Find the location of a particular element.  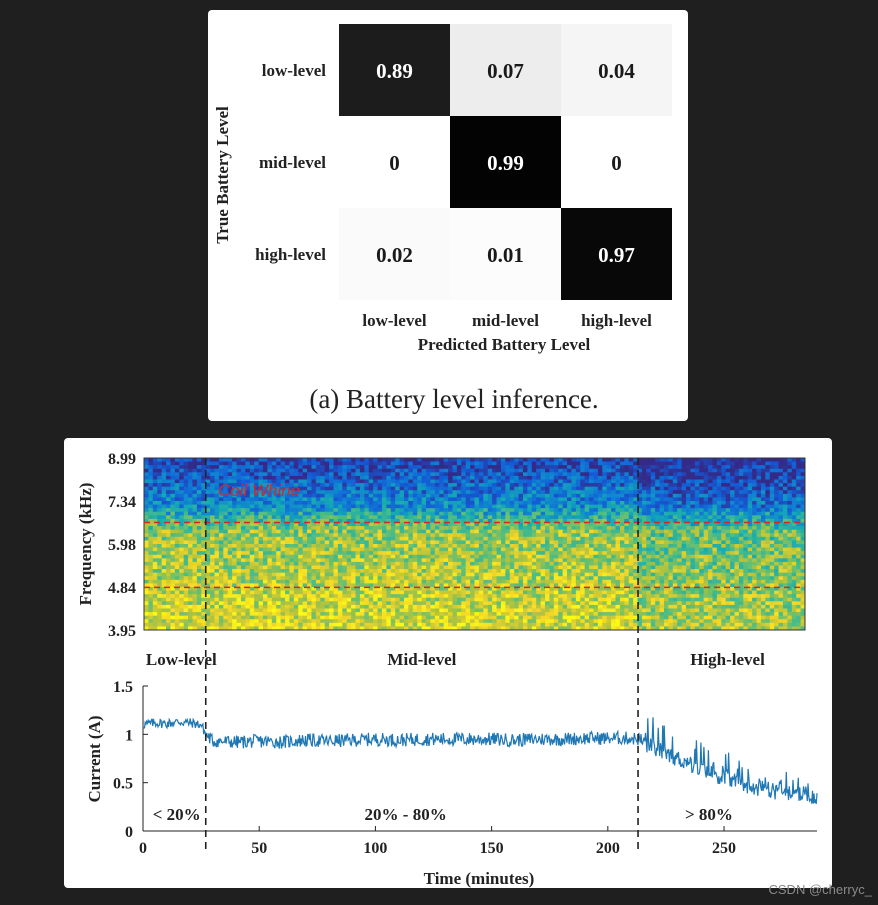

x-tick-label: 0 is located at coordinates (143, 848).